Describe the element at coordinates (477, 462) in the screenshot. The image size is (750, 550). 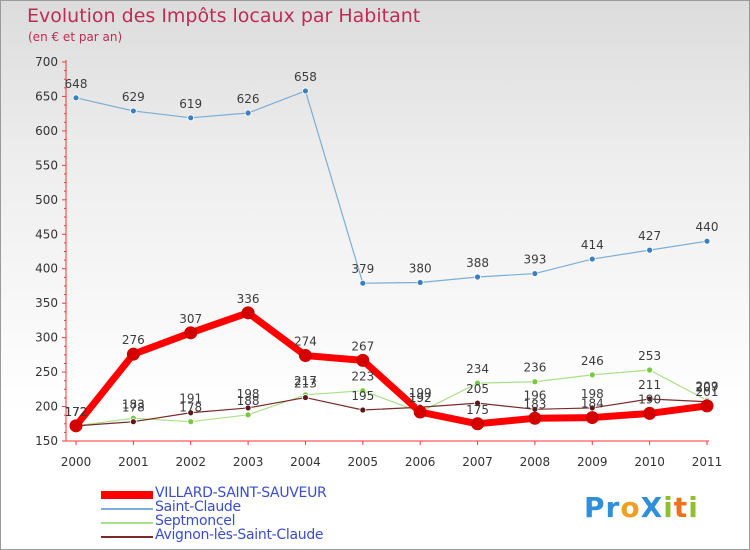
I see `x-tick-label: 2007` at that location.